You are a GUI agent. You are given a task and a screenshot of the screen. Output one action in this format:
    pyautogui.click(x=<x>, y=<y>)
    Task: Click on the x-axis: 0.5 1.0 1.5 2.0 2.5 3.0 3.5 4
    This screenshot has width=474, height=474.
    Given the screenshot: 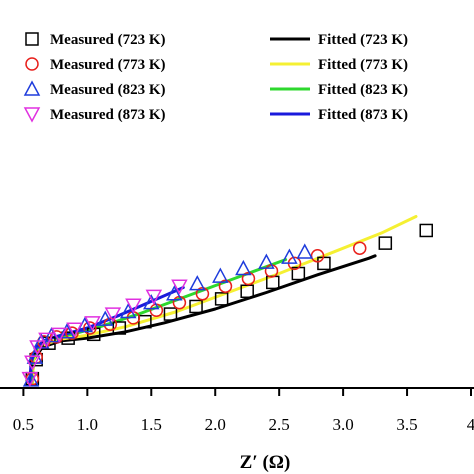 What is the action you would take?
    pyautogui.click(x=237, y=410)
    